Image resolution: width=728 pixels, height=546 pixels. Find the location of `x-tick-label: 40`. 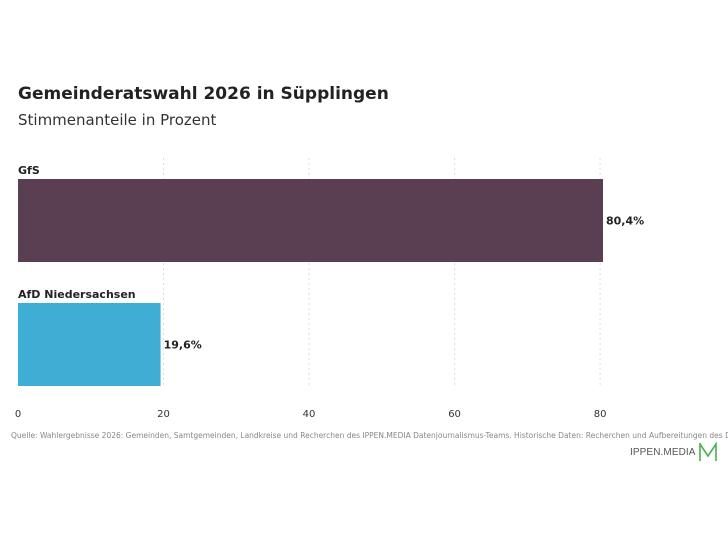

x-tick-label: 40 is located at coordinates (309, 414).